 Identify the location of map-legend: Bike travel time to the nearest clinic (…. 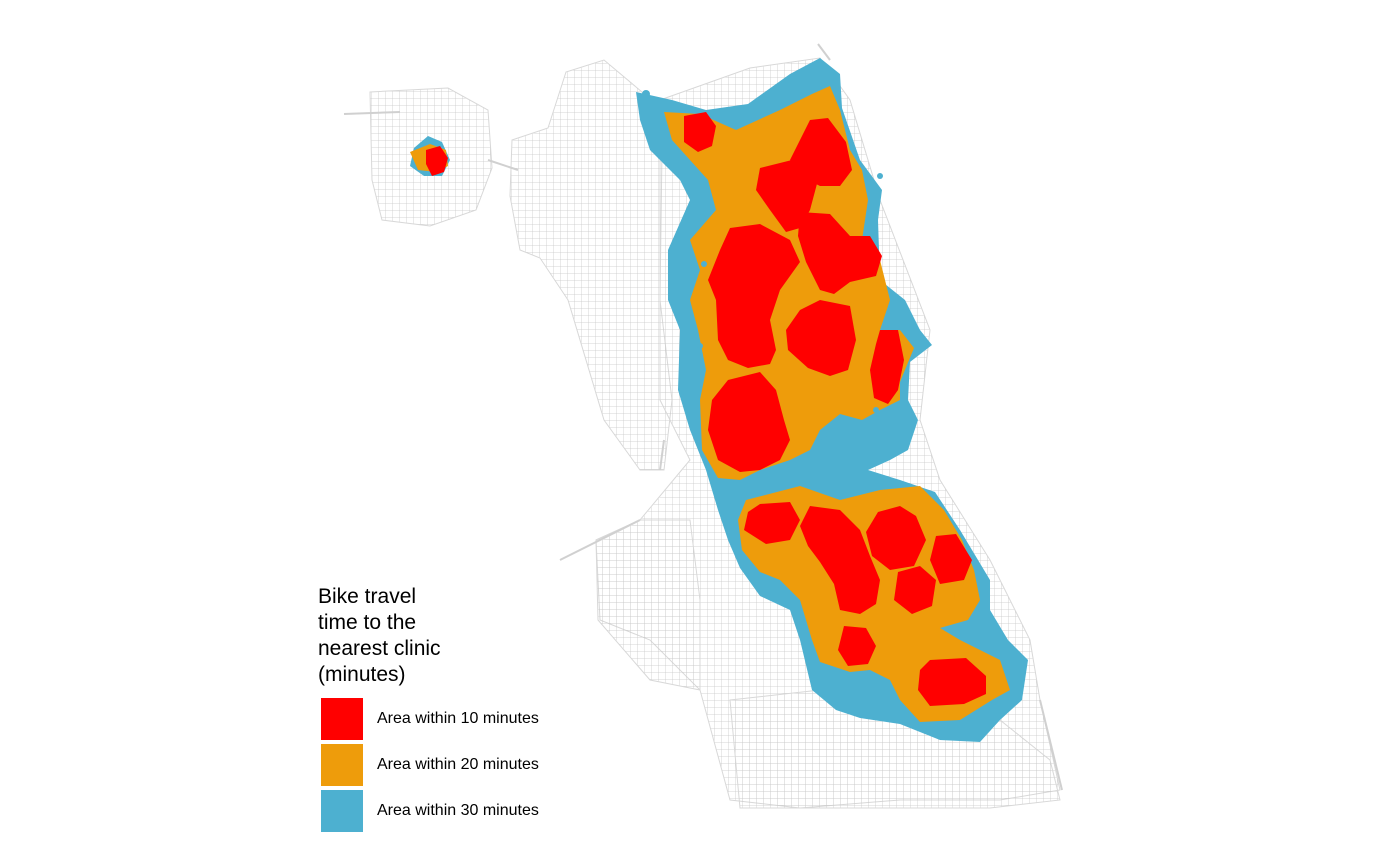
(468, 709).